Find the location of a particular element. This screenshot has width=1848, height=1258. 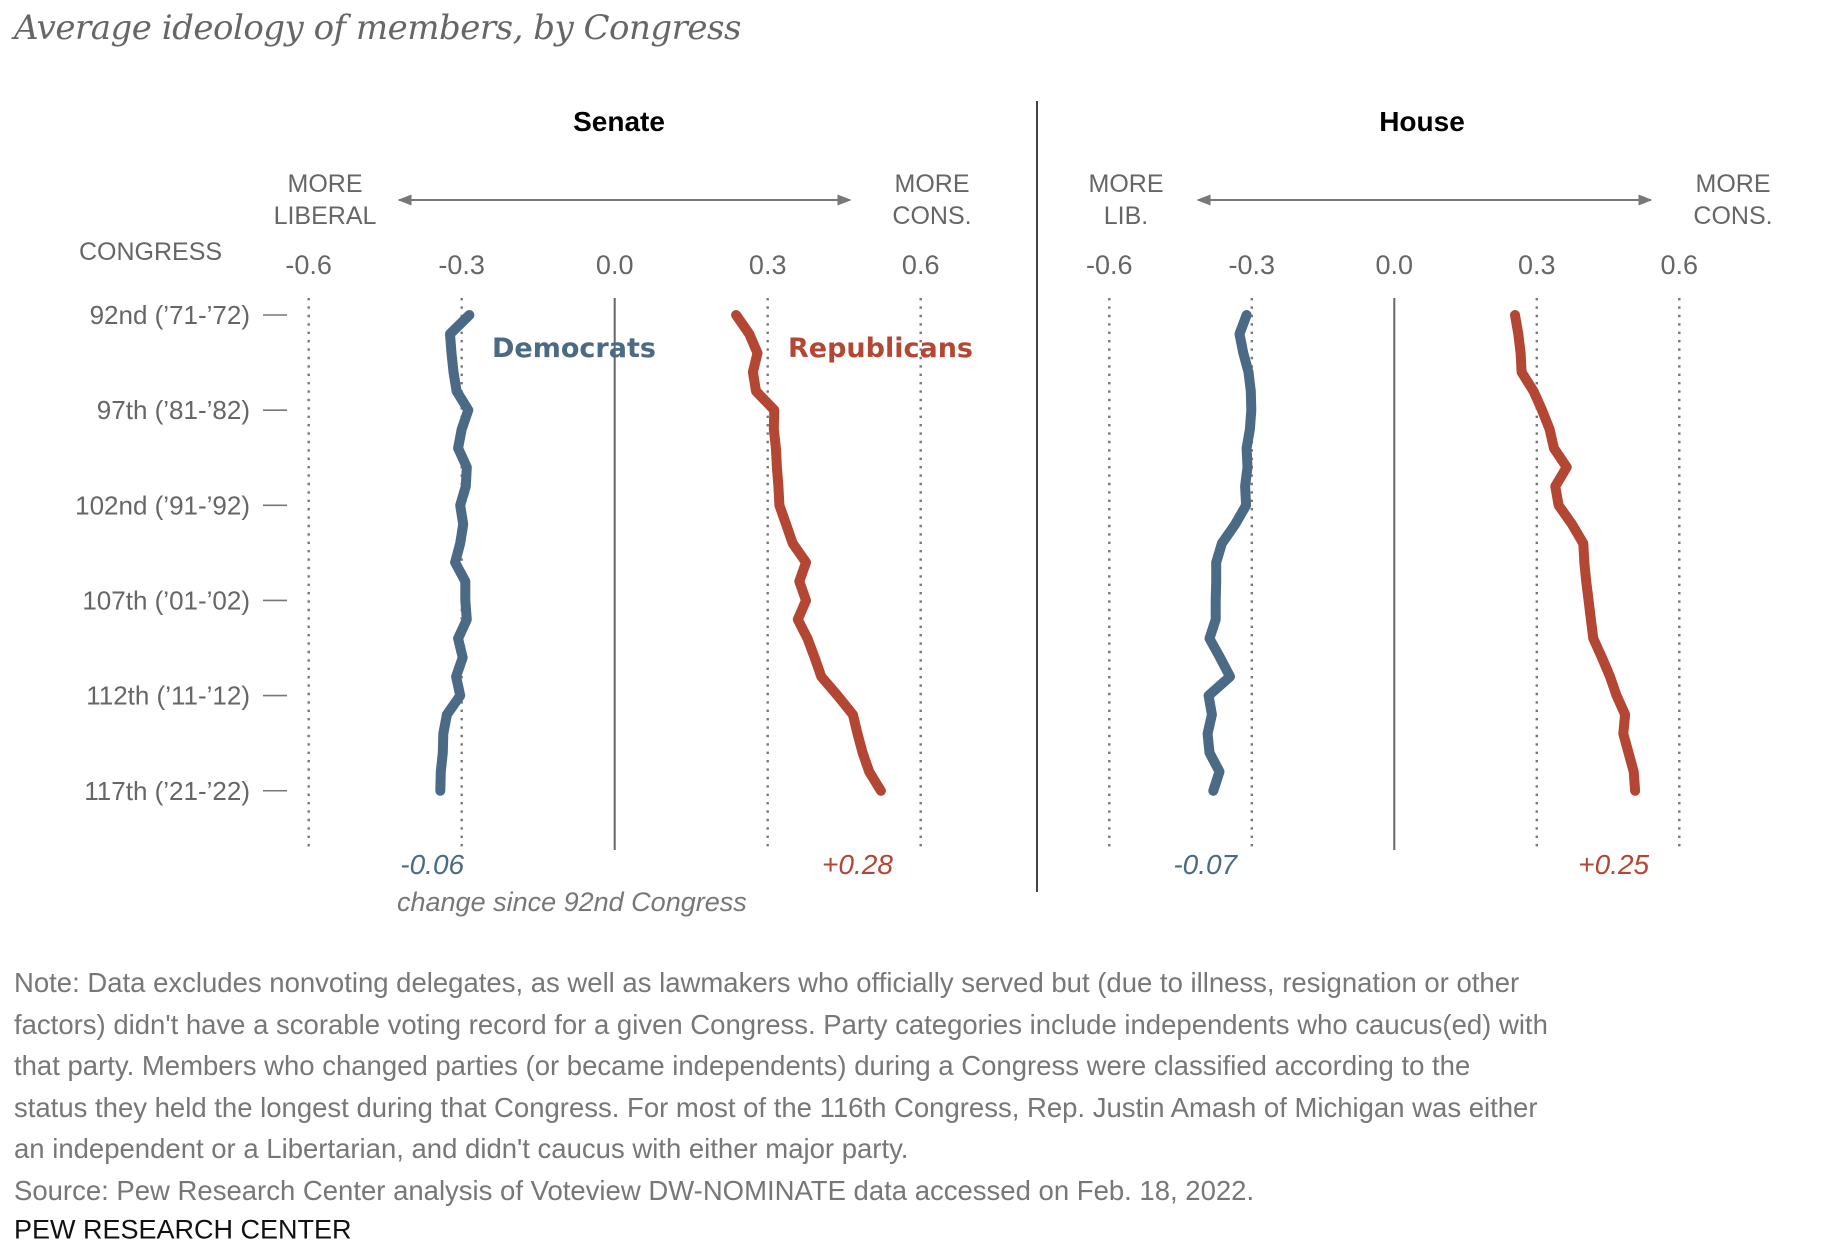

senate-republicans-change-label: +0.28 is located at coordinates (857, 864).